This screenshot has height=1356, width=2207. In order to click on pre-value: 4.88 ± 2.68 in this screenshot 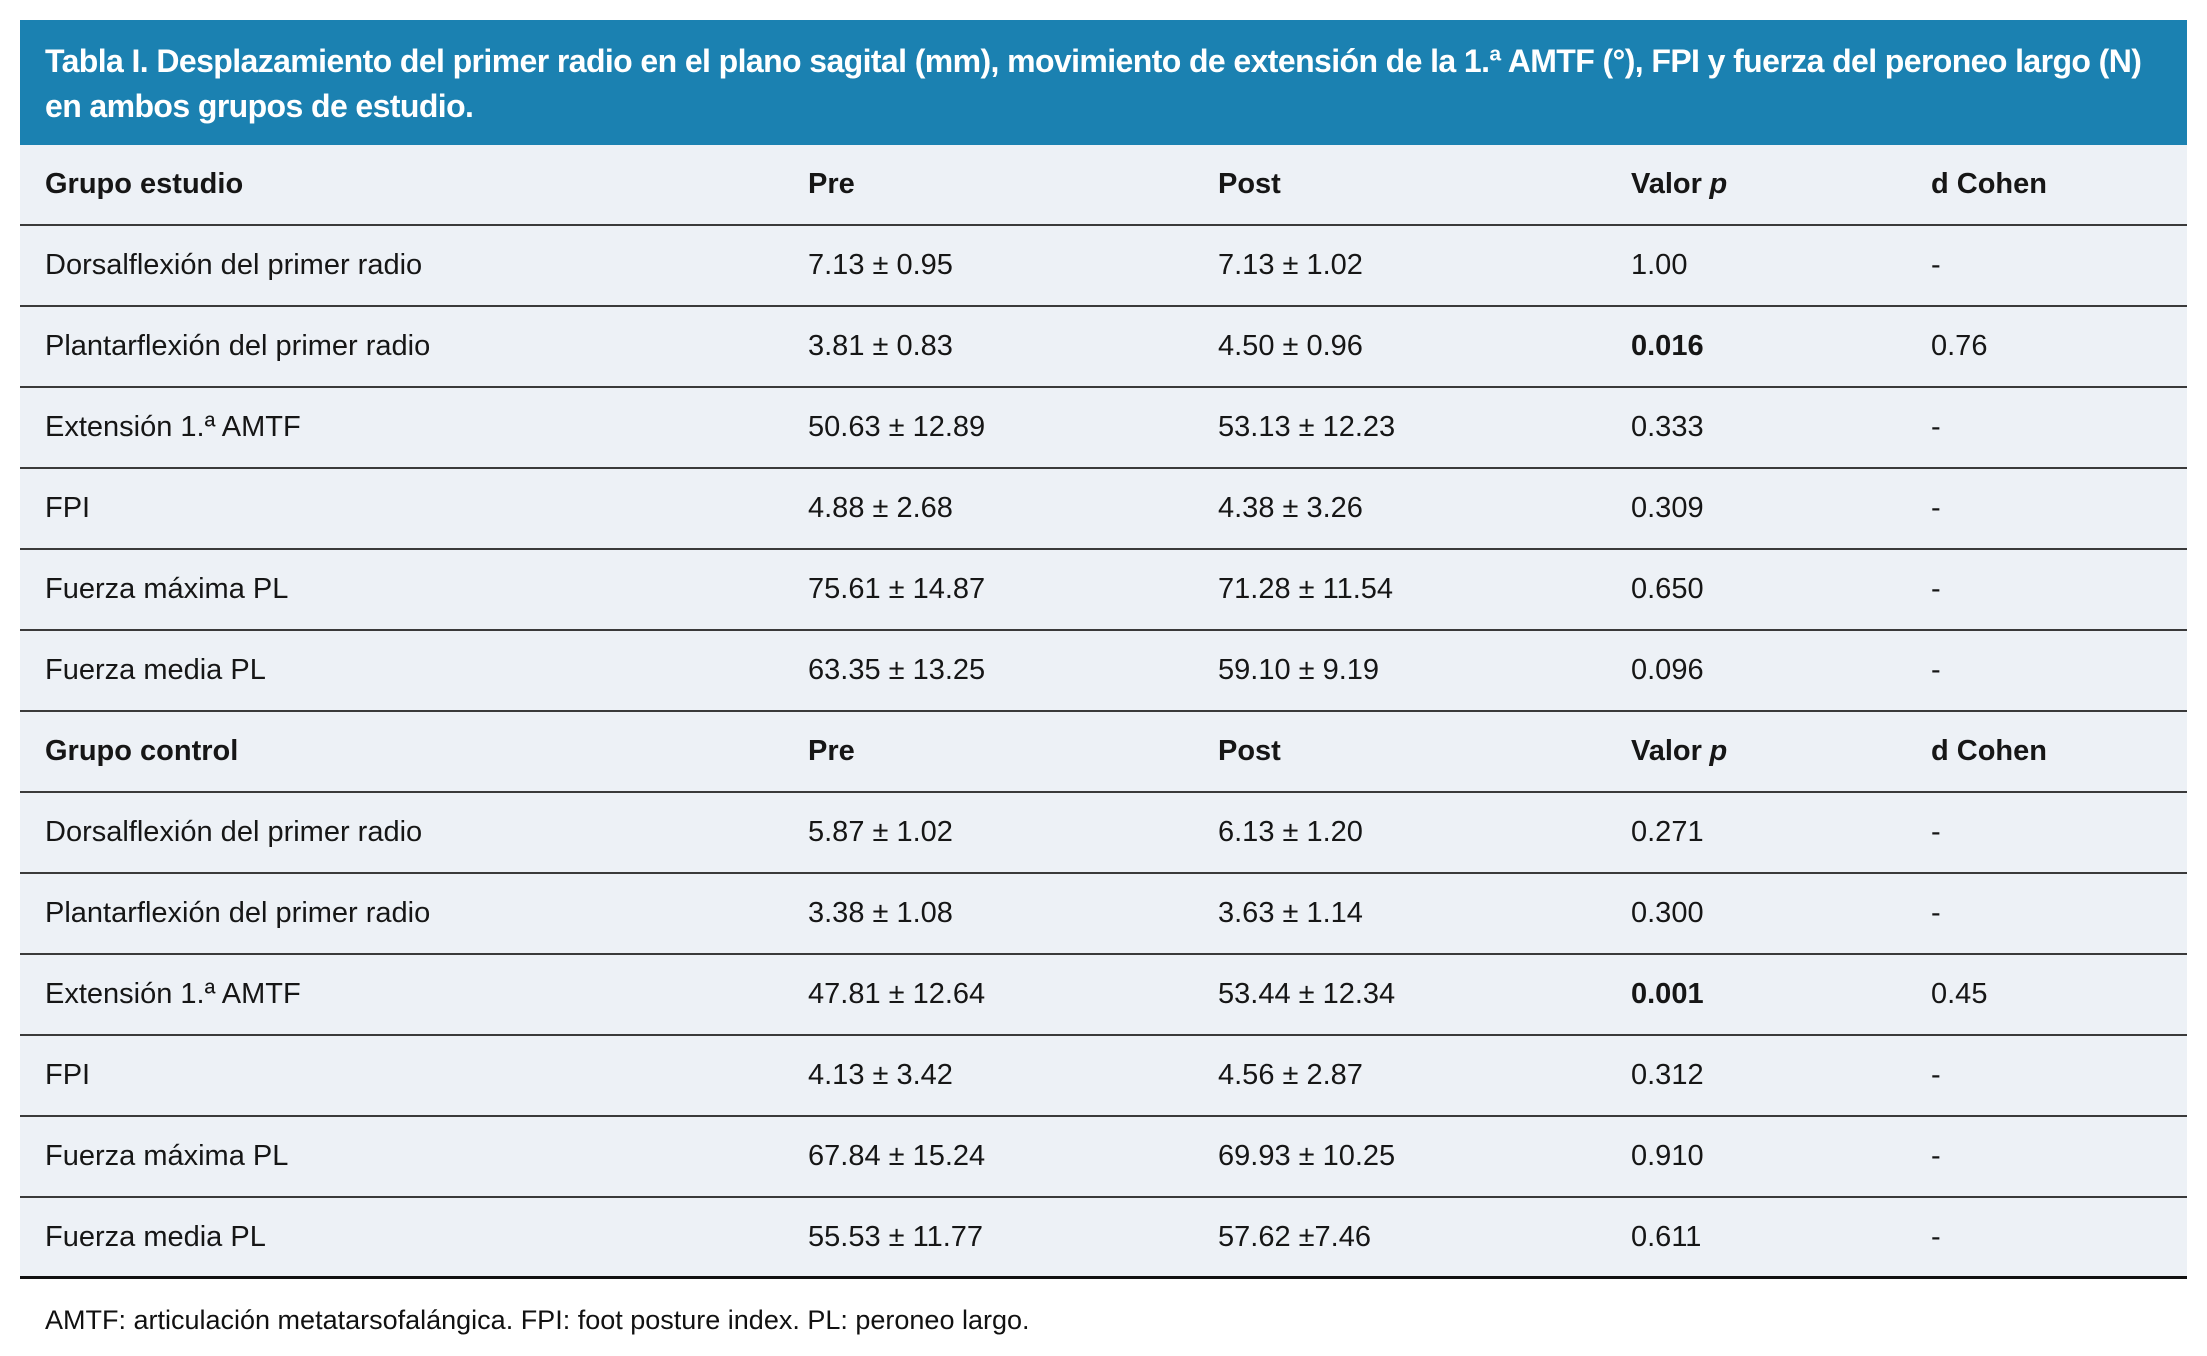, I will do `click(880, 508)`.